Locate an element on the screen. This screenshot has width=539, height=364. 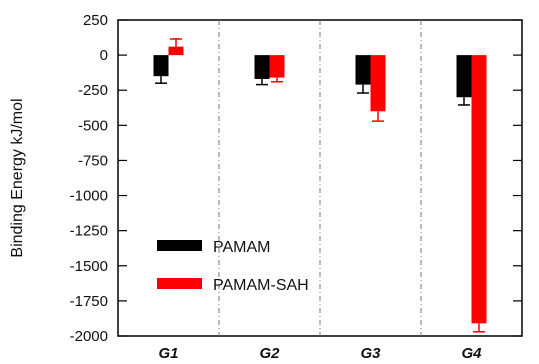
y-tick-label: -1500 is located at coordinates (89, 266).